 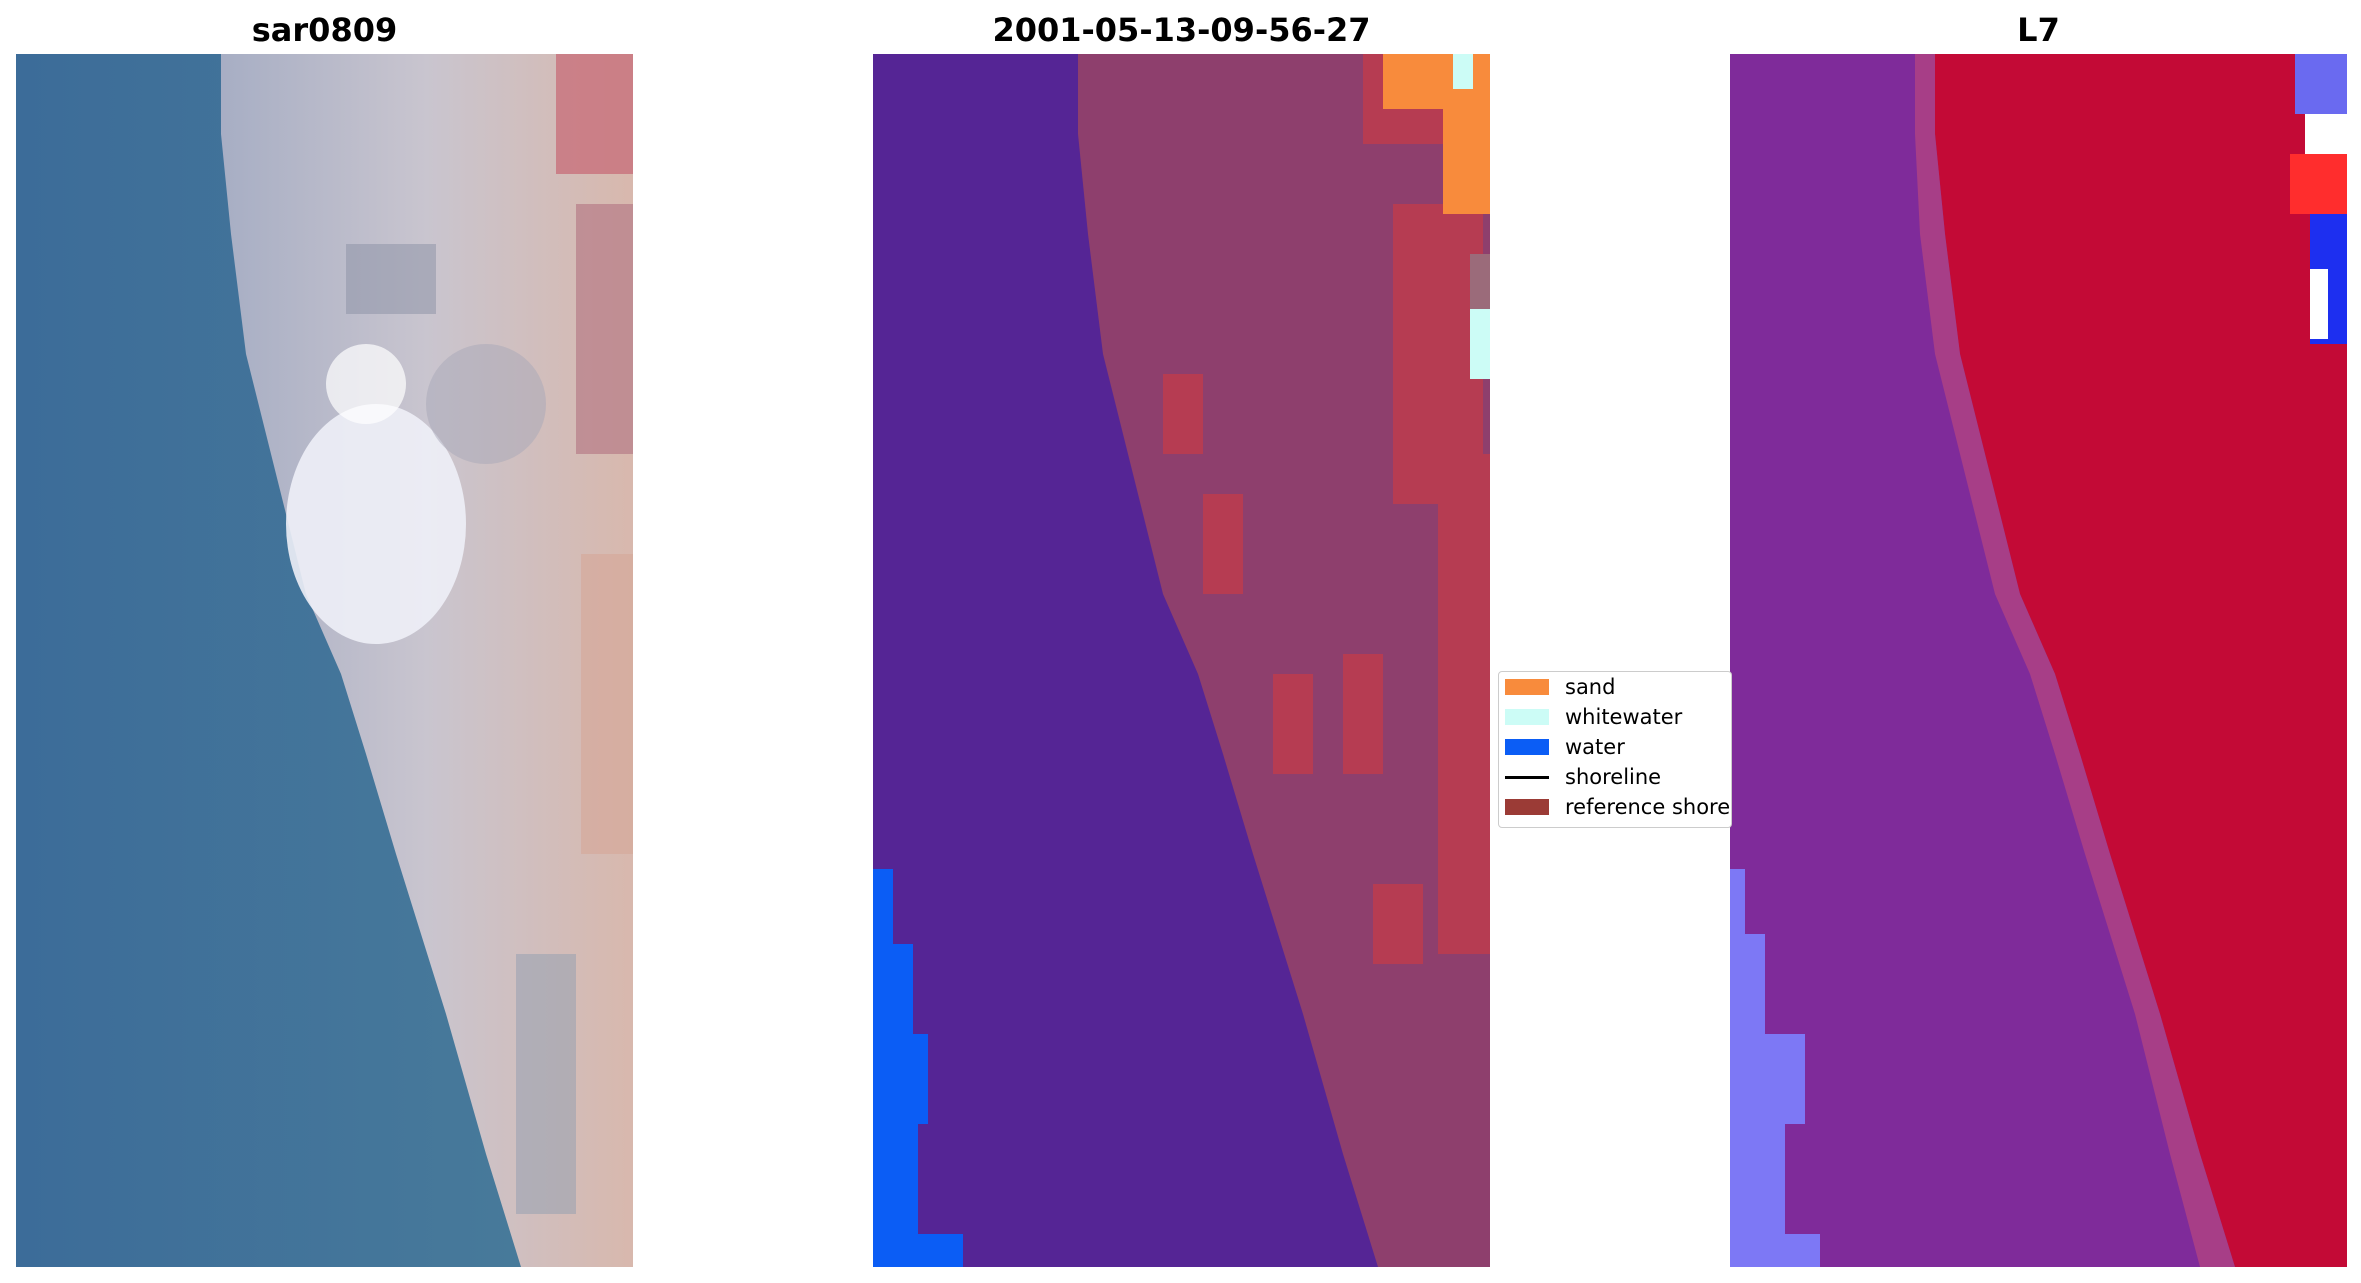 What do you see at coordinates (324, 30) in the screenshot?
I see `panel-title-sar: sar0809` at bounding box center [324, 30].